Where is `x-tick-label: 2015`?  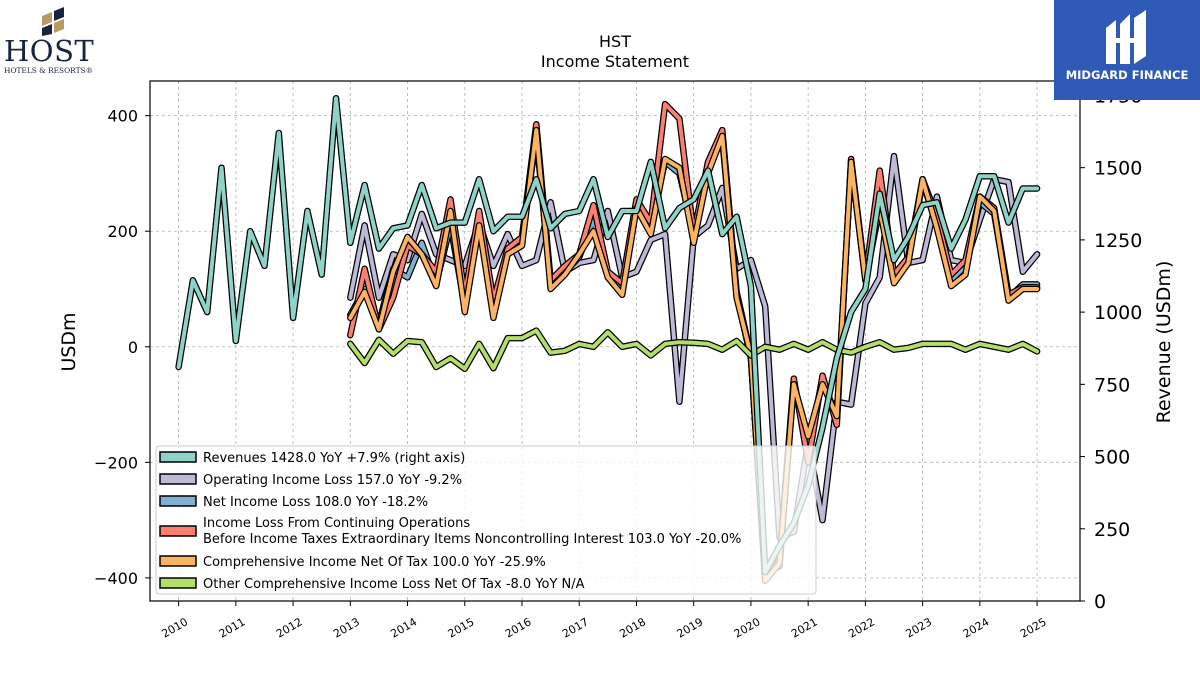 x-tick-label: 2015 is located at coordinates (461, 627).